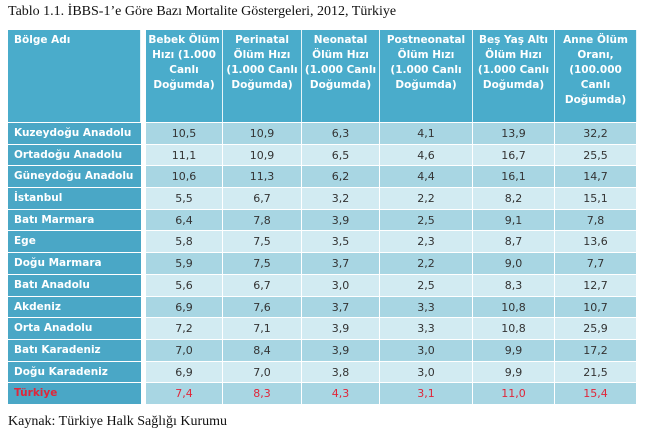 The image size is (650, 446). What do you see at coordinates (341, 155) in the screenshot?
I see `value-cell: 6,5` at bounding box center [341, 155].